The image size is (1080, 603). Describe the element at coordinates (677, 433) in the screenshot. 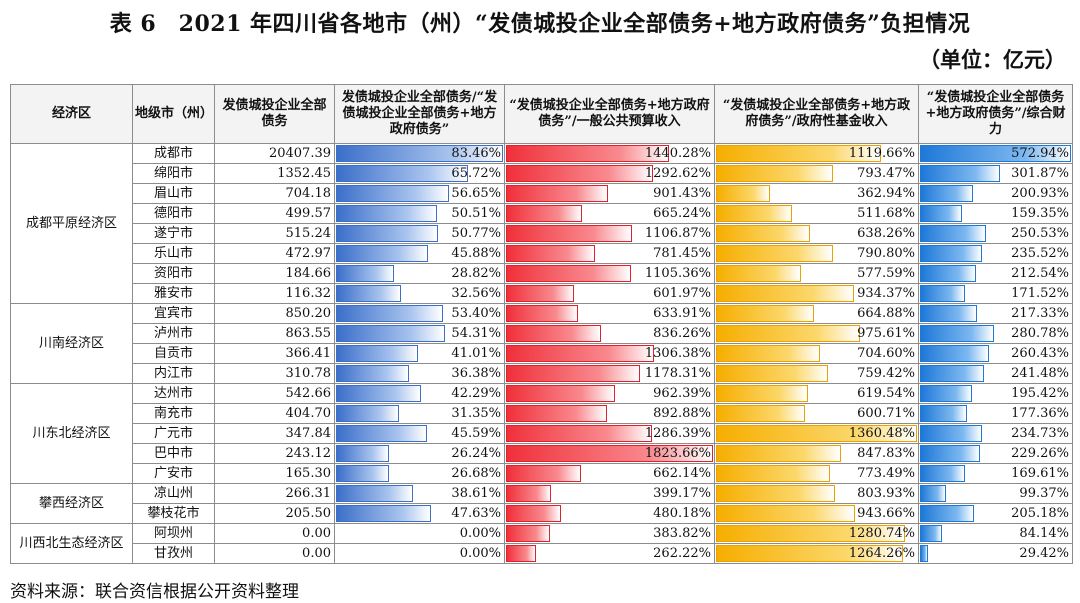

I see `data-label-r2: 1286.39%` at that location.